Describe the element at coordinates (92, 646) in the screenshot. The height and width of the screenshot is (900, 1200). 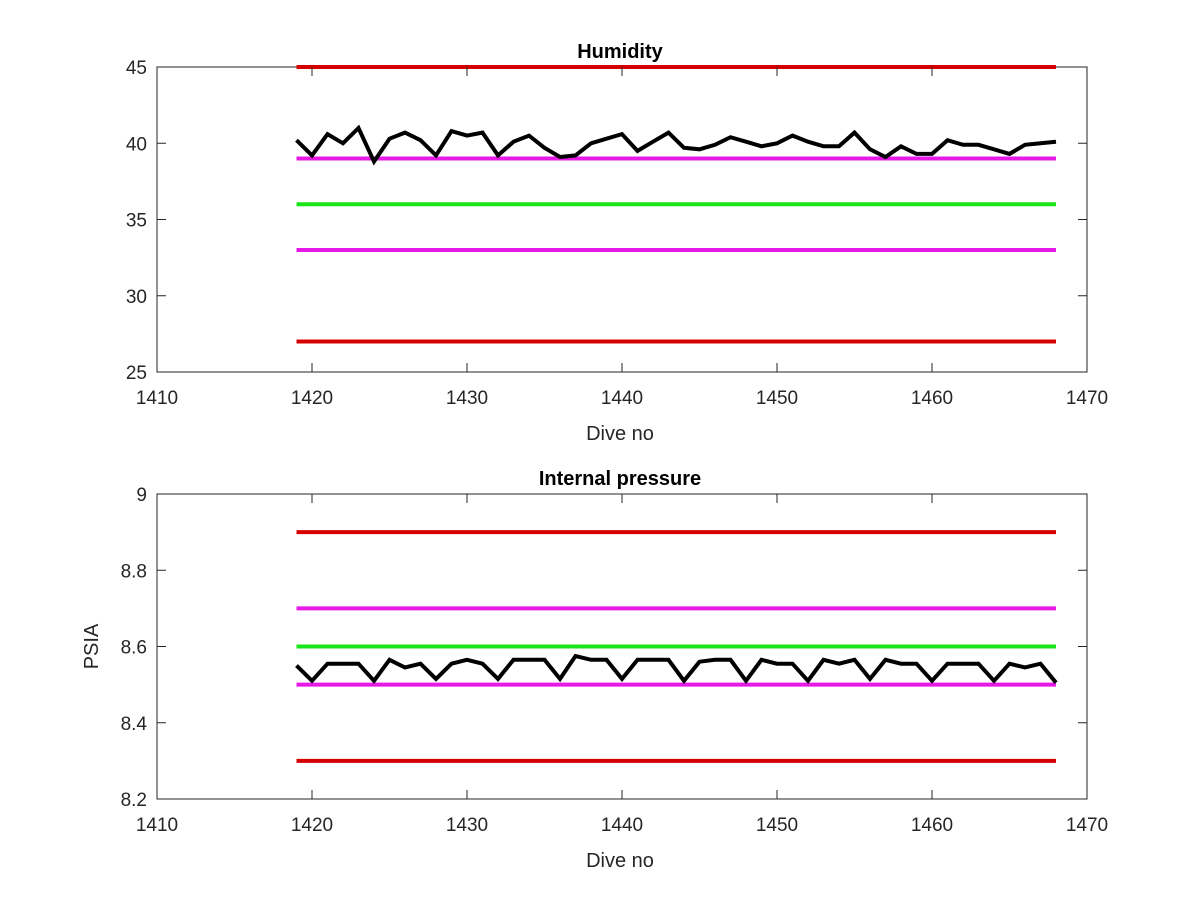
I see `y-axis-label: PSIA` at that location.